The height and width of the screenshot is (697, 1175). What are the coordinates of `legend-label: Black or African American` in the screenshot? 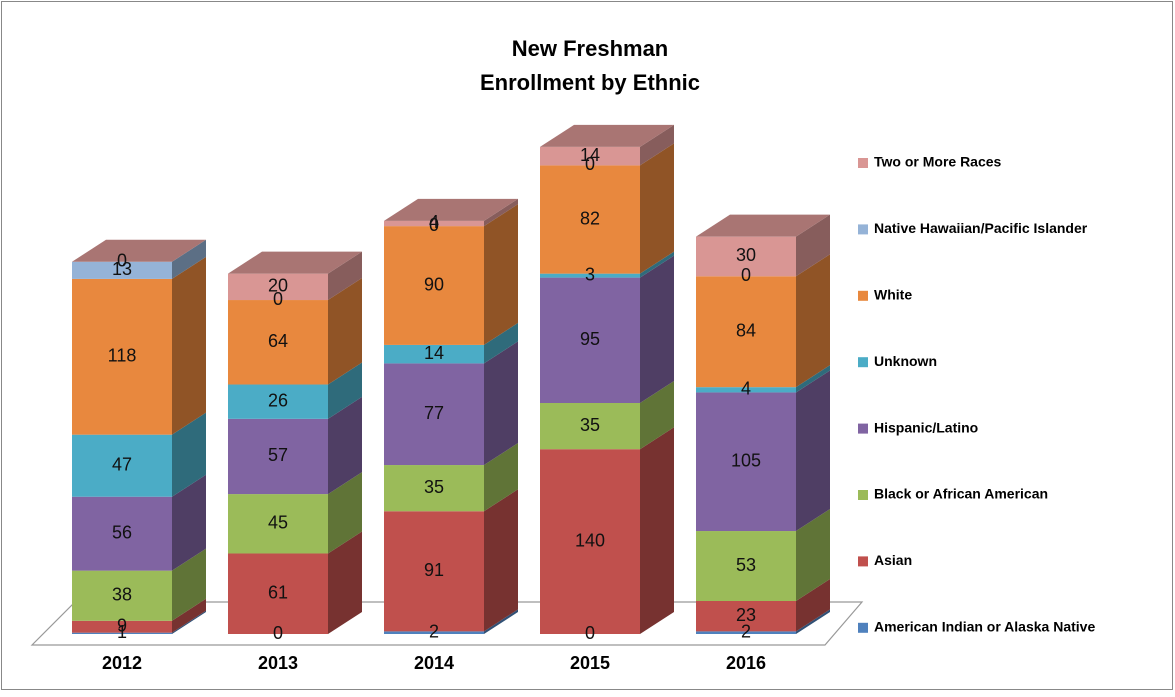 It's located at (961, 494).